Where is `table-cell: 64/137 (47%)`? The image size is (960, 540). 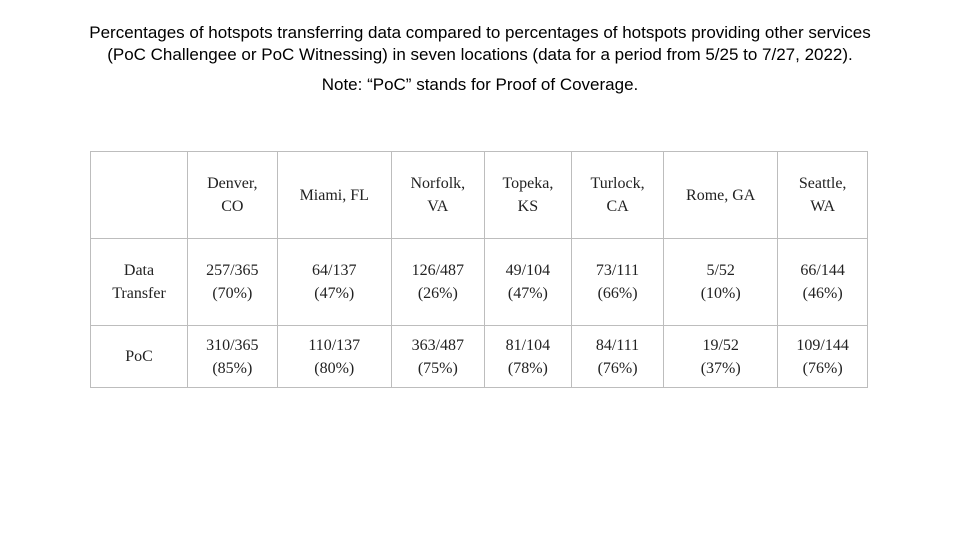 table-cell: 64/137 (47%) is located at coordinates (334, 282).